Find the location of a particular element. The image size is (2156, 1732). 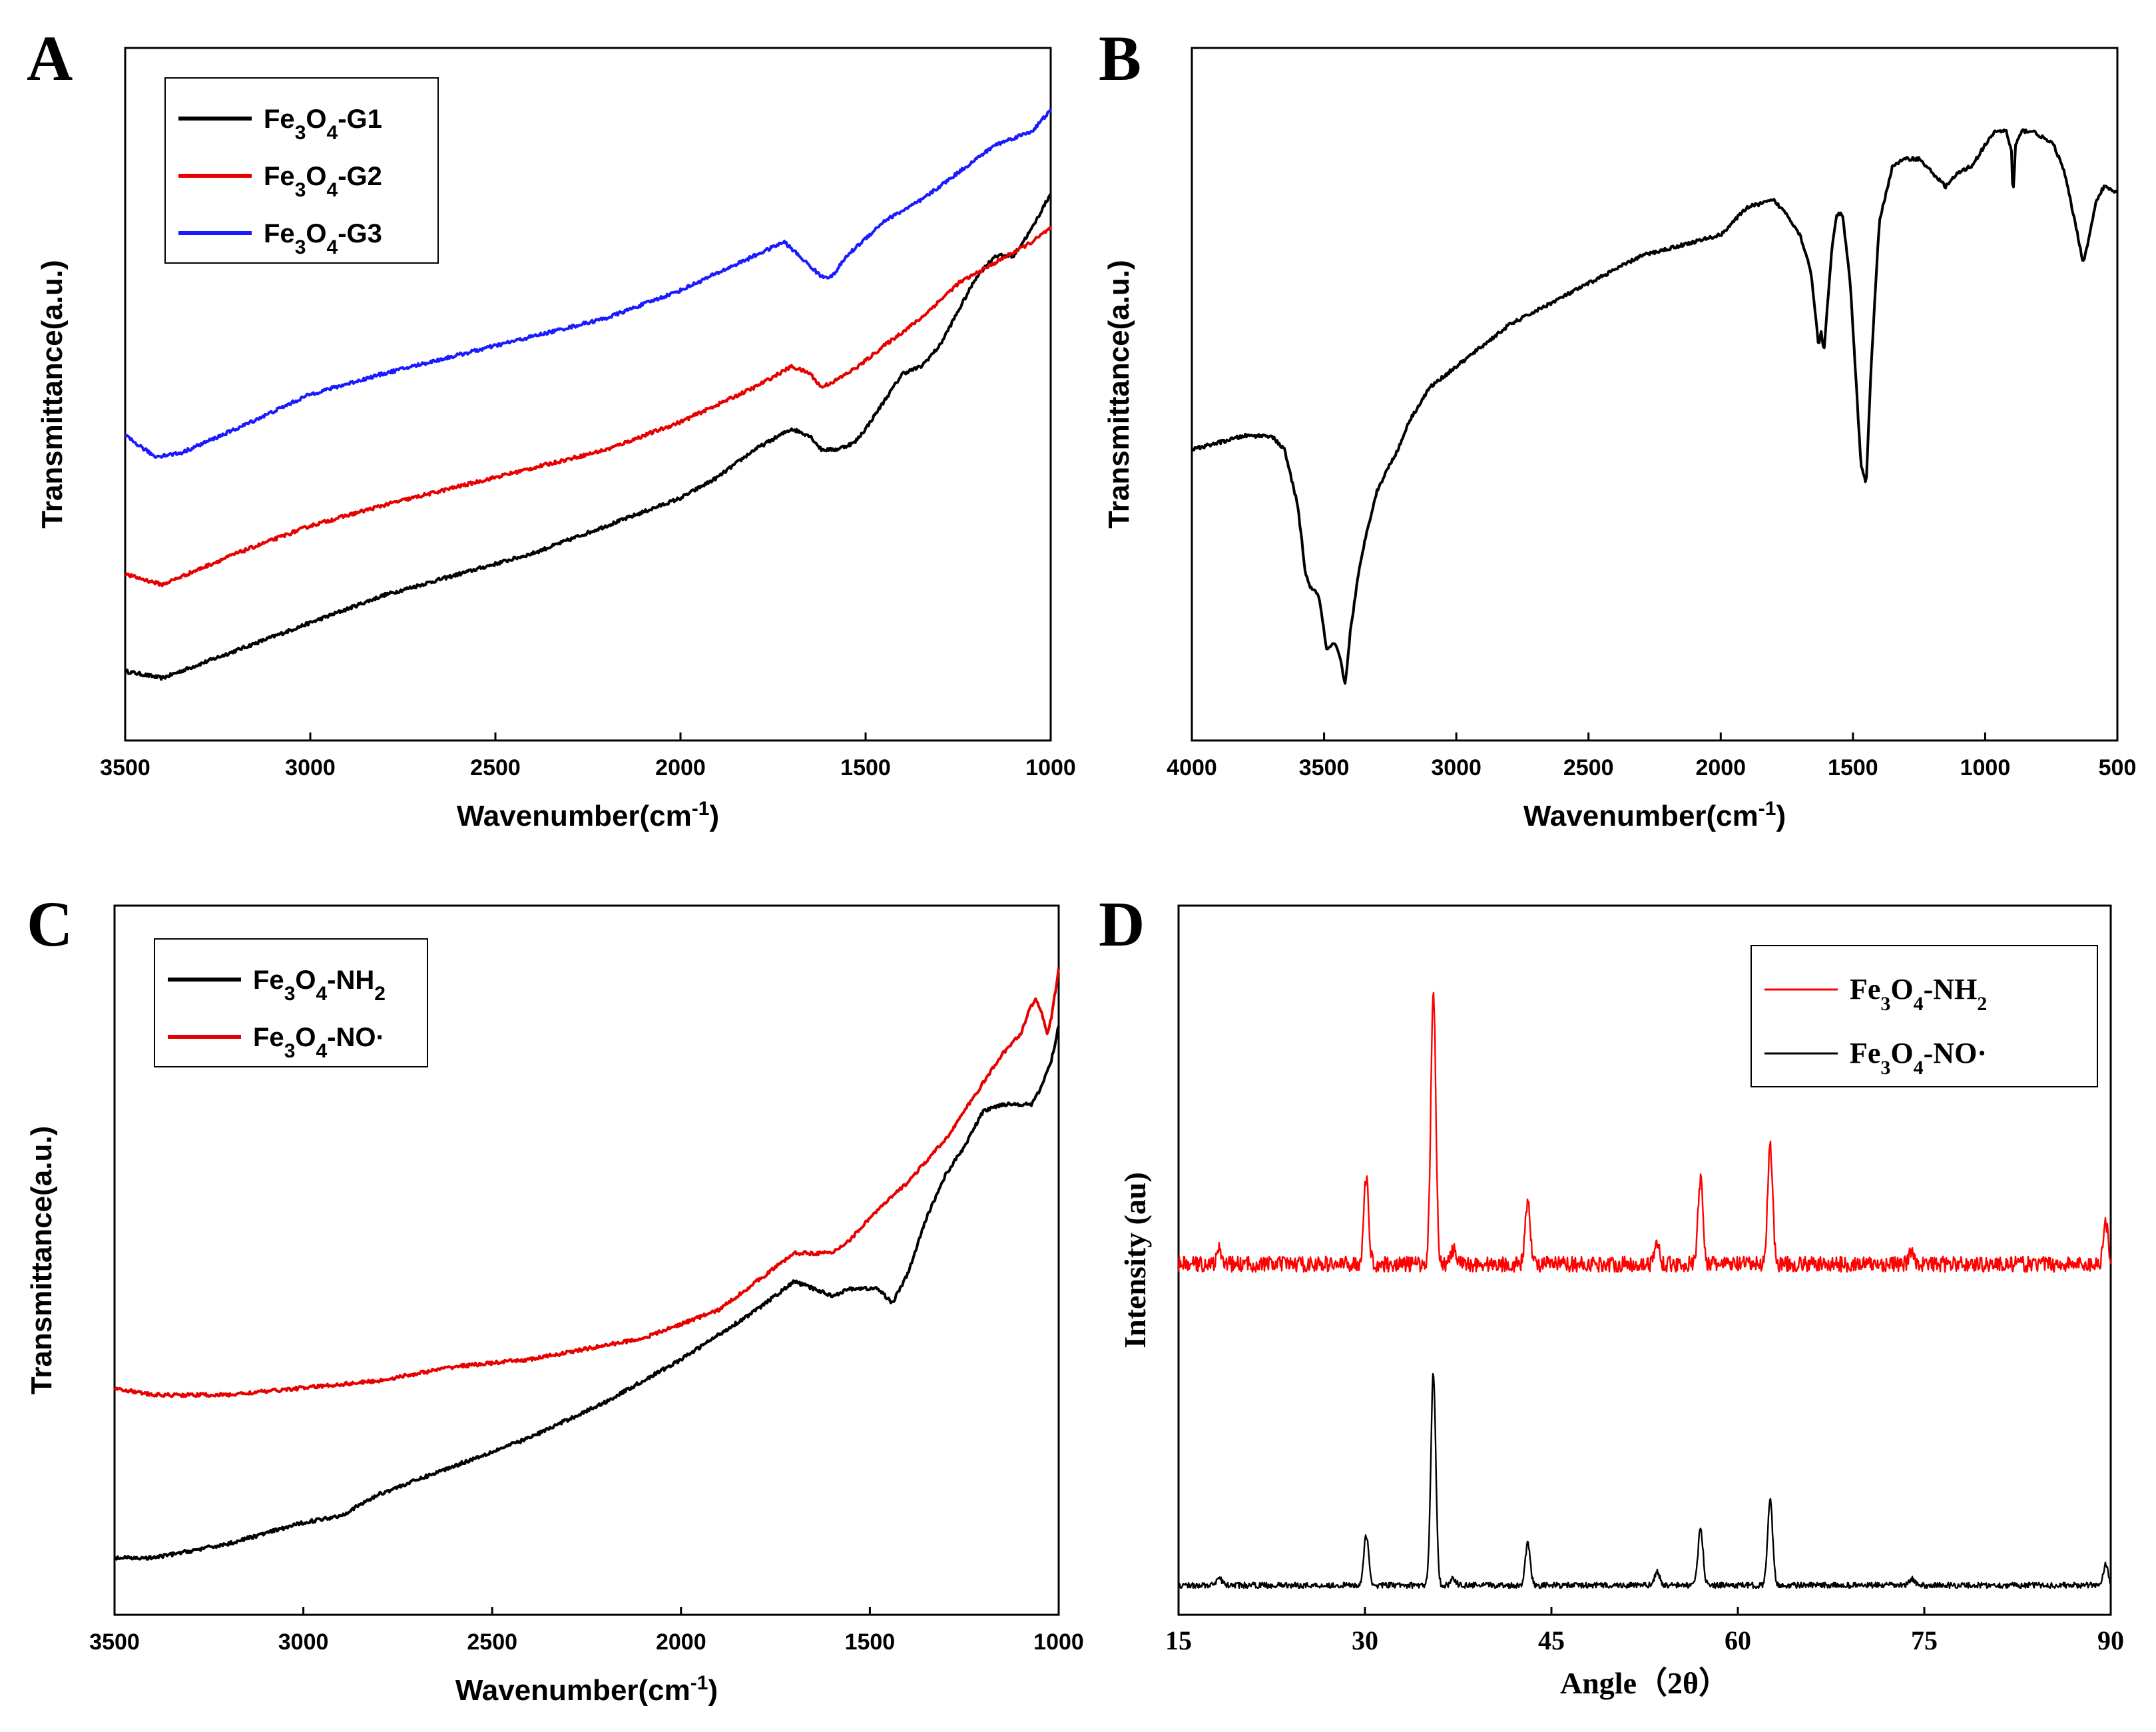

panel-b-ylabel: Transmittance(a.u.) is located at coordinates (1119, 394).